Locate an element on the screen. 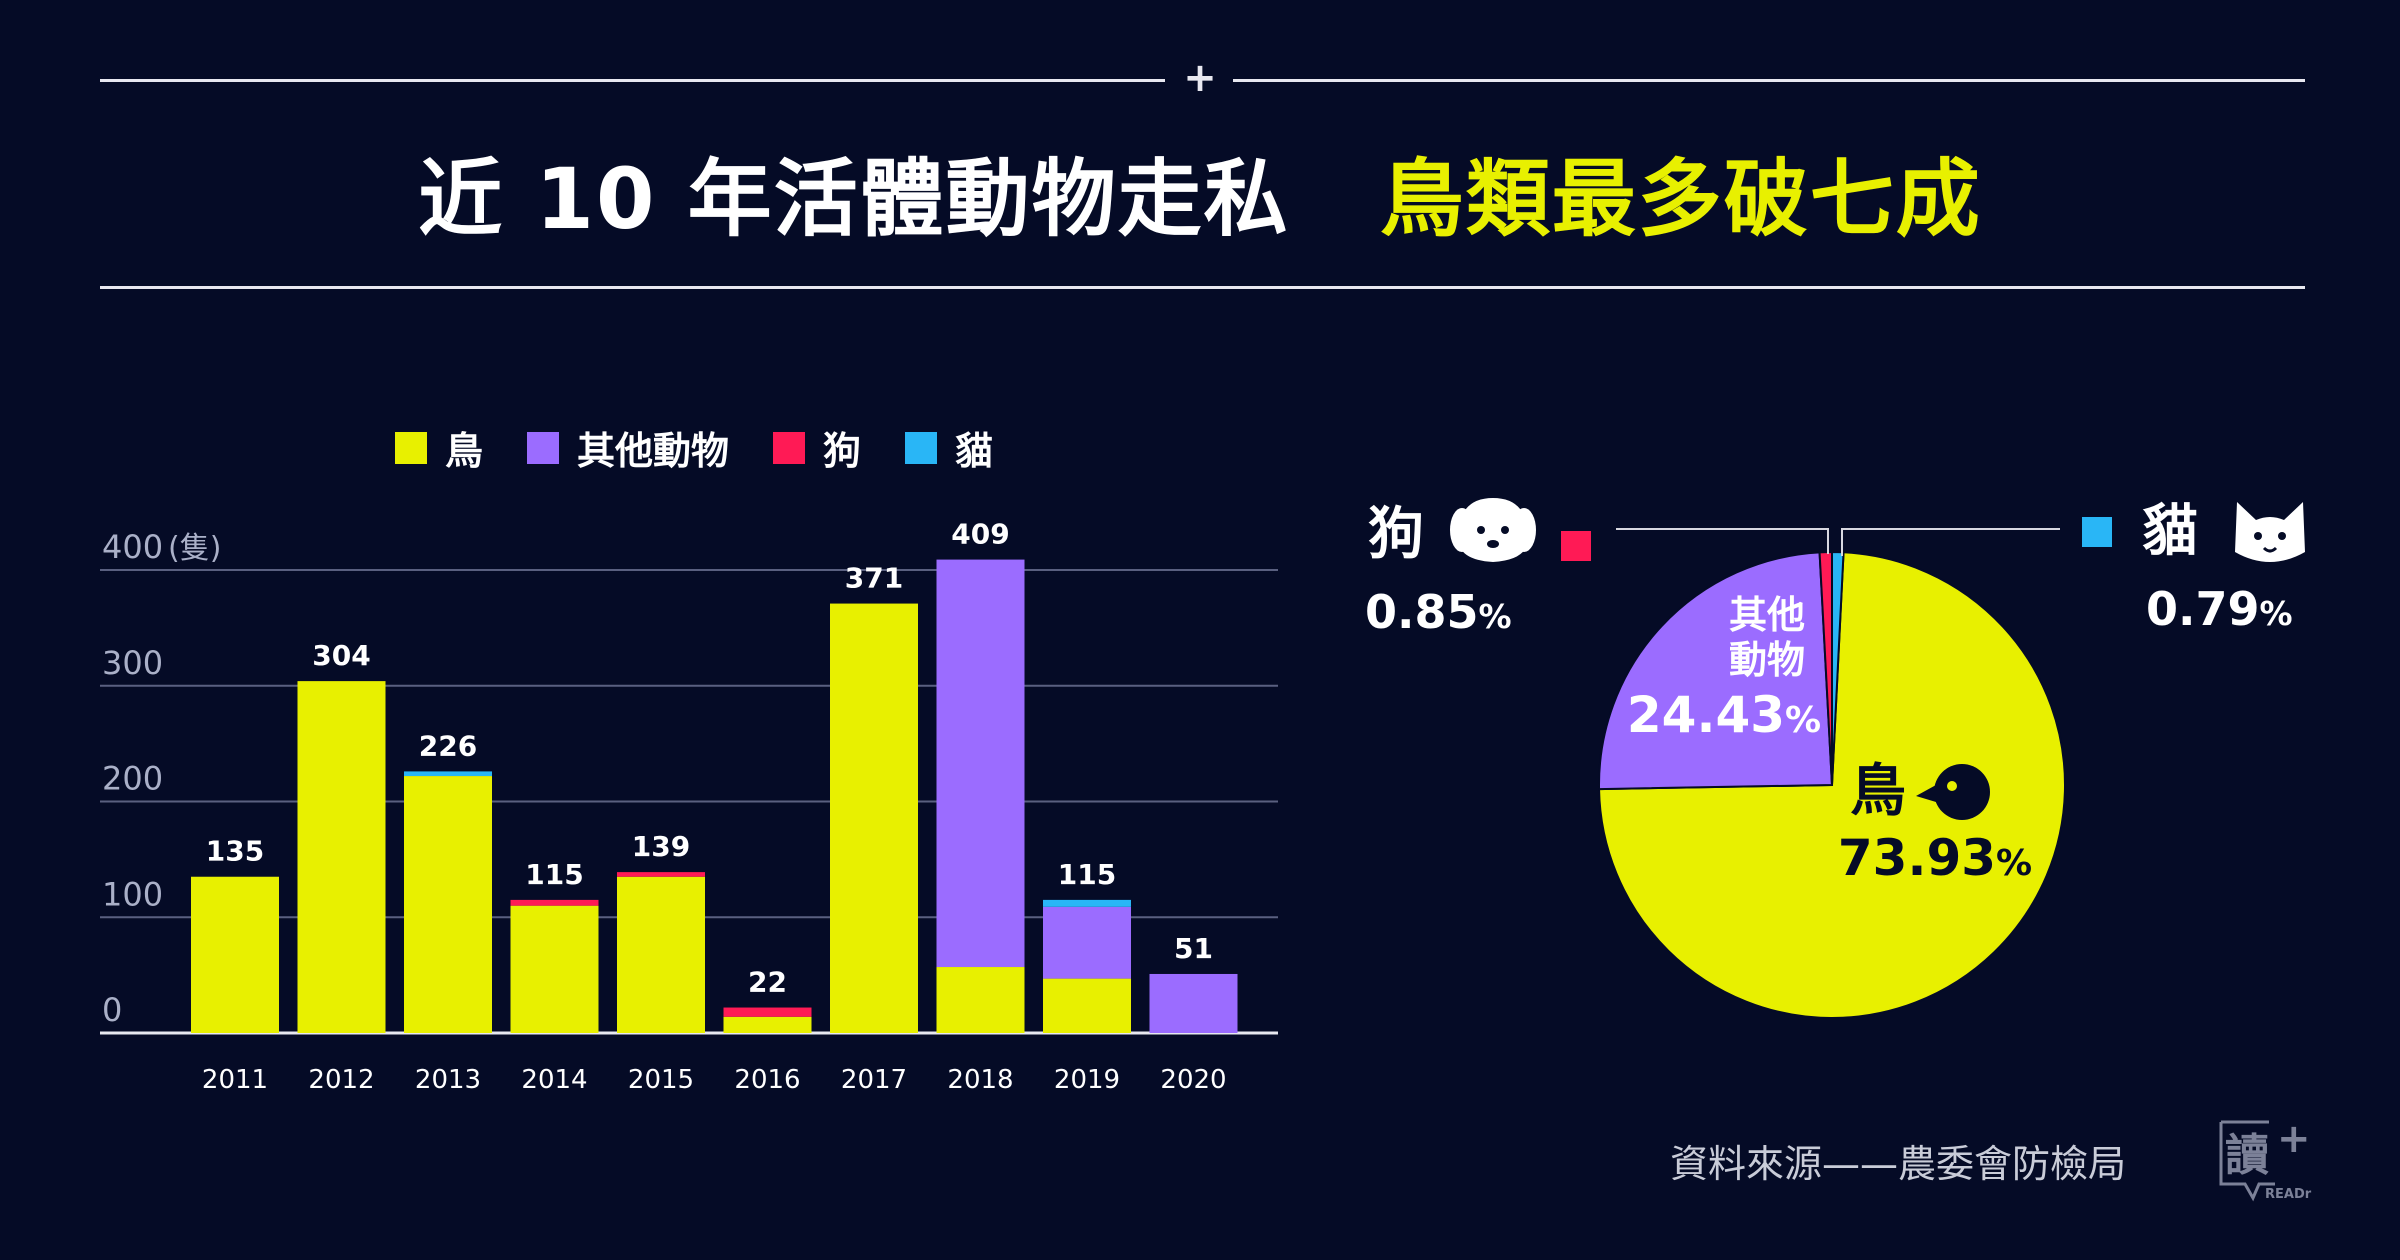  cat-icon-eye-right is located at coordinates (2282, 536).